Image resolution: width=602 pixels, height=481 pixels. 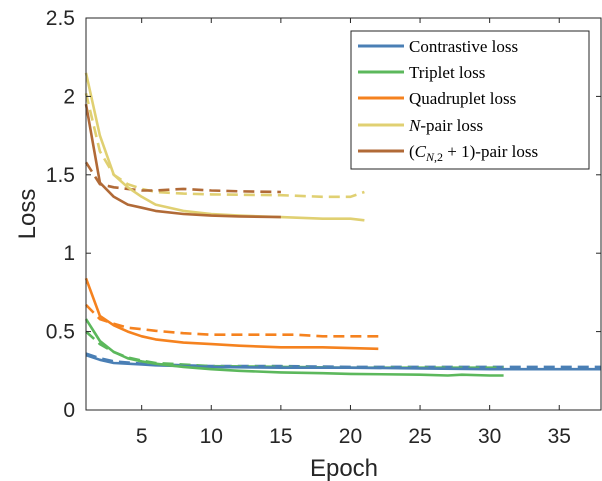 What do you see at coordinates (182, 177) in the screenshot?
I see `series-4-validation-line` at bounding box center [182, 177].